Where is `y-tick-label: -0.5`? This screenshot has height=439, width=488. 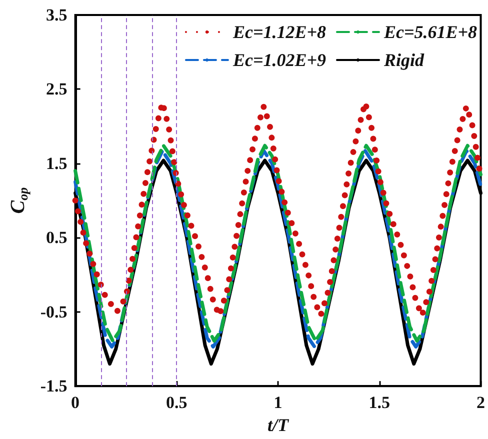 y-tick-label: -0.5 is located at coordinates (54, 312).